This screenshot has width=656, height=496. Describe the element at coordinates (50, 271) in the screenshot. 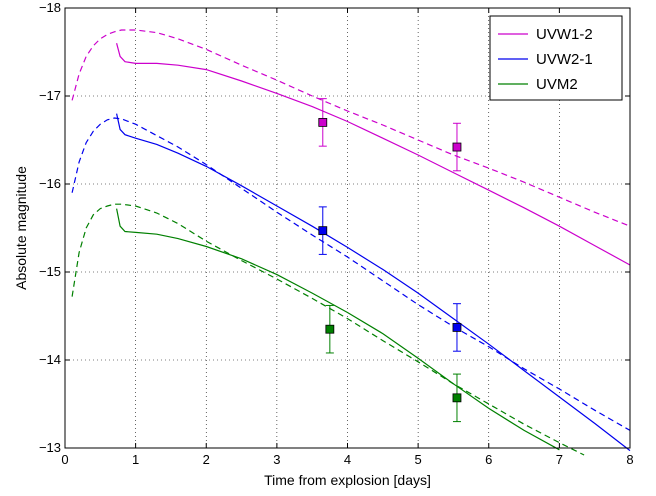

I see `y-tick-label: −15` at that location.